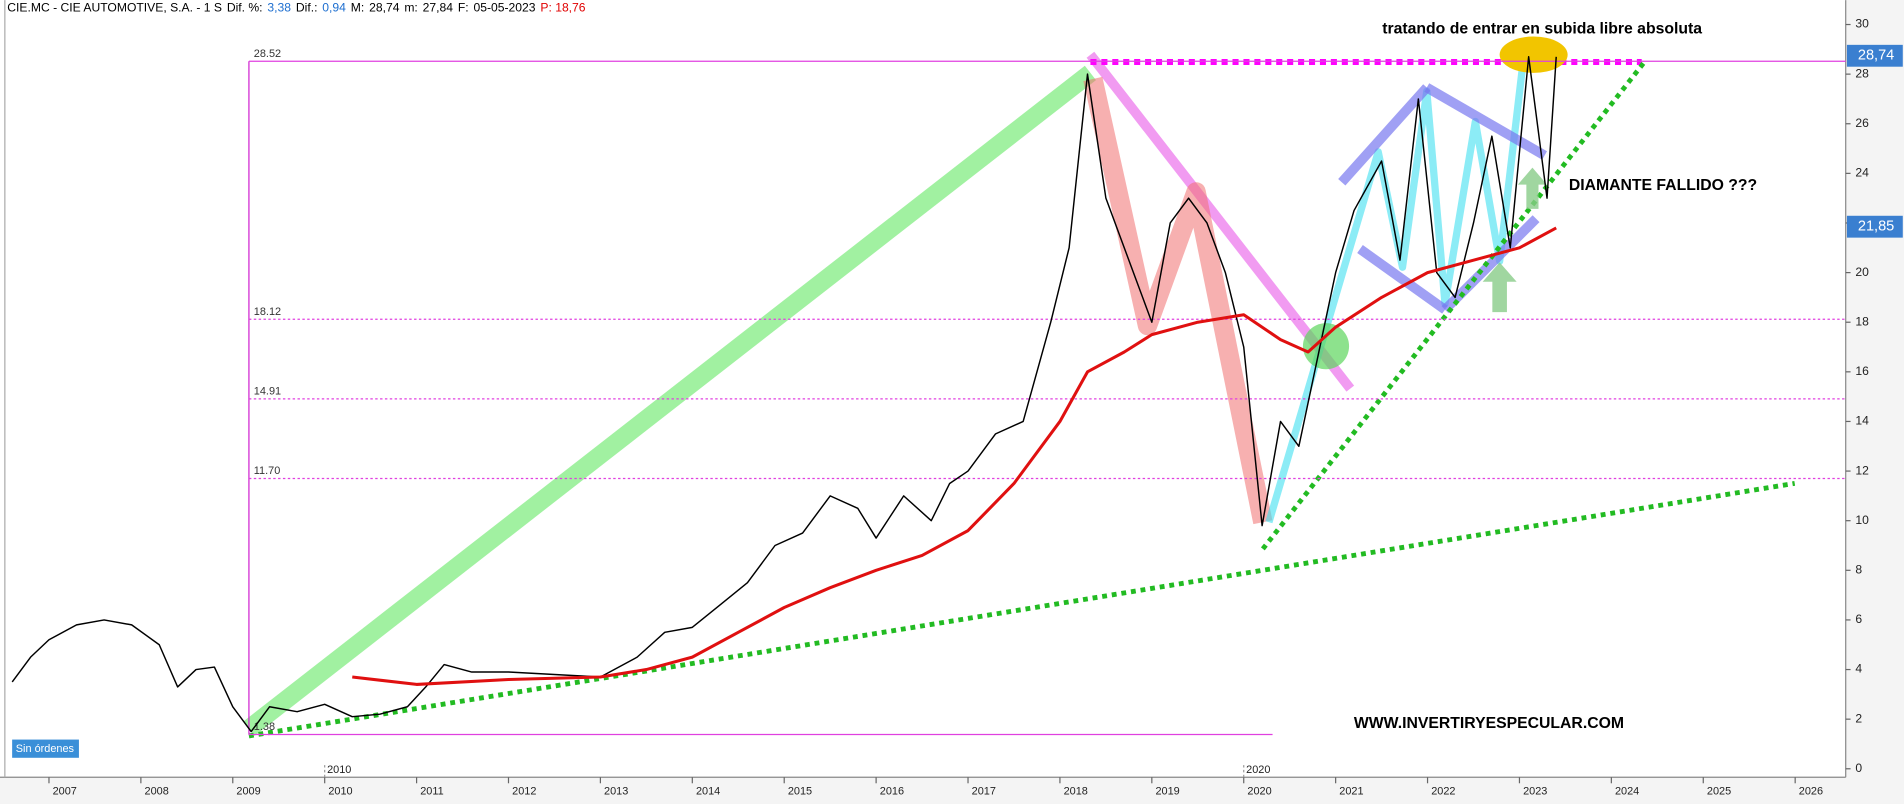 Image resolution: width=1904 pixels, height=809 pixels. What do you see at coordinates (157, 792) in the screenshot?
I see `x-tick-label: 2008` at bounding box center [157, 792].